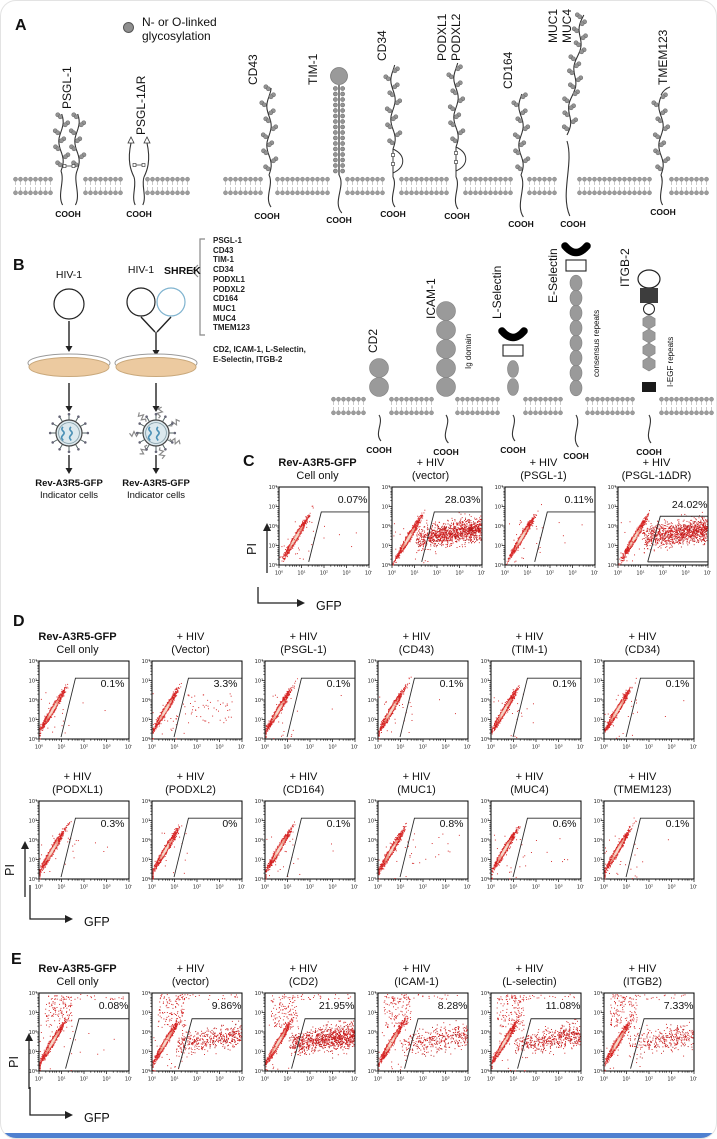  What do you see at coordinates (10, 870) in the screenshot?
I see `pi-axis-label: PI` at bounding box center [10, 870].